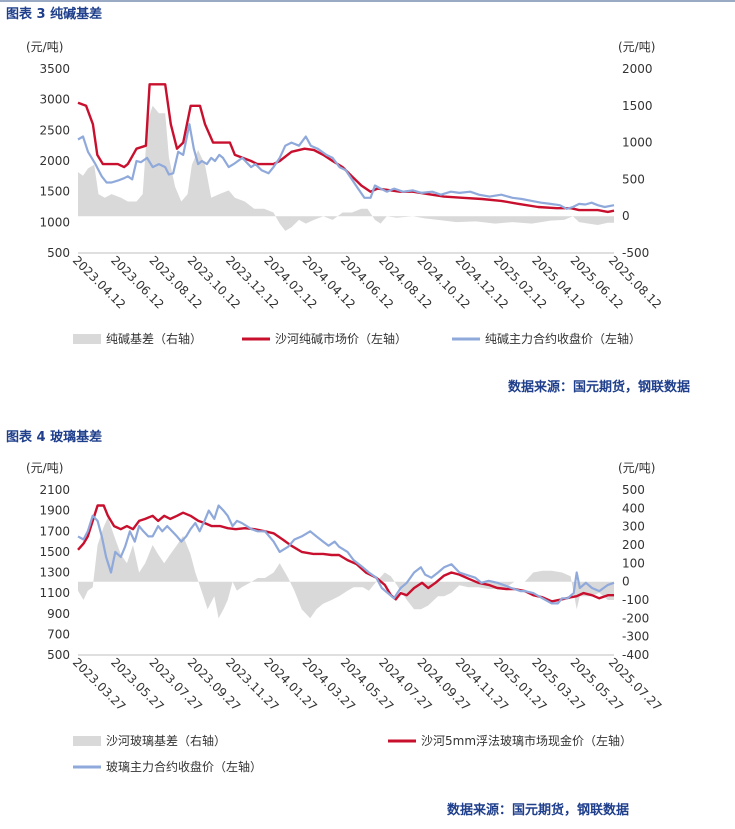  Describe the element at coordinates (635, 253) in the screenshot. I see `right-tick-label: -500` at that location.